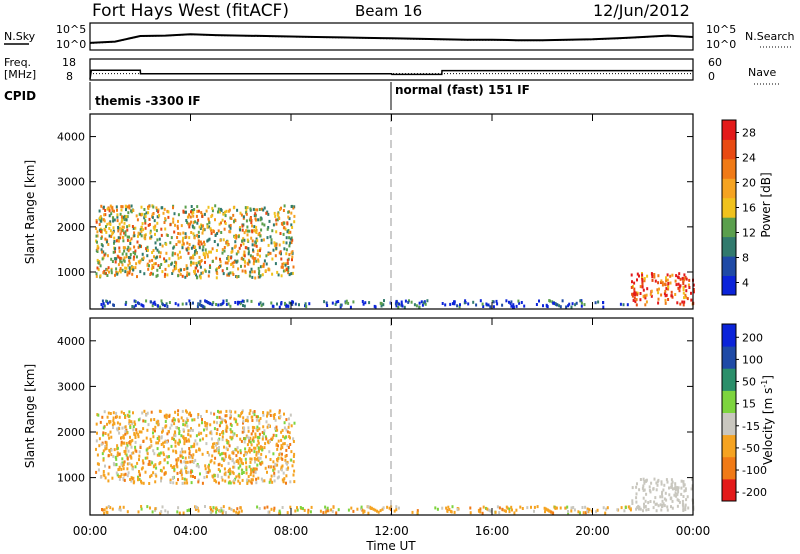 Image resolution: width=800 pixels, height=554 pixels. Describe the element at coordinates (729, 424) in the screenshot. I see `velocity-colorbar-segment` at that location.